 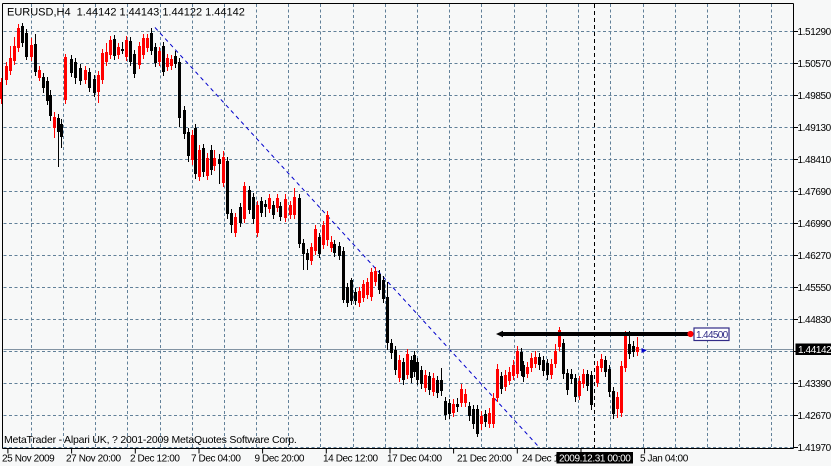 What do you see at coordinates (485, 459) in the screenshot?
I see `svg-text: 21 Dec 20:00` at bounding box center [485, 459].